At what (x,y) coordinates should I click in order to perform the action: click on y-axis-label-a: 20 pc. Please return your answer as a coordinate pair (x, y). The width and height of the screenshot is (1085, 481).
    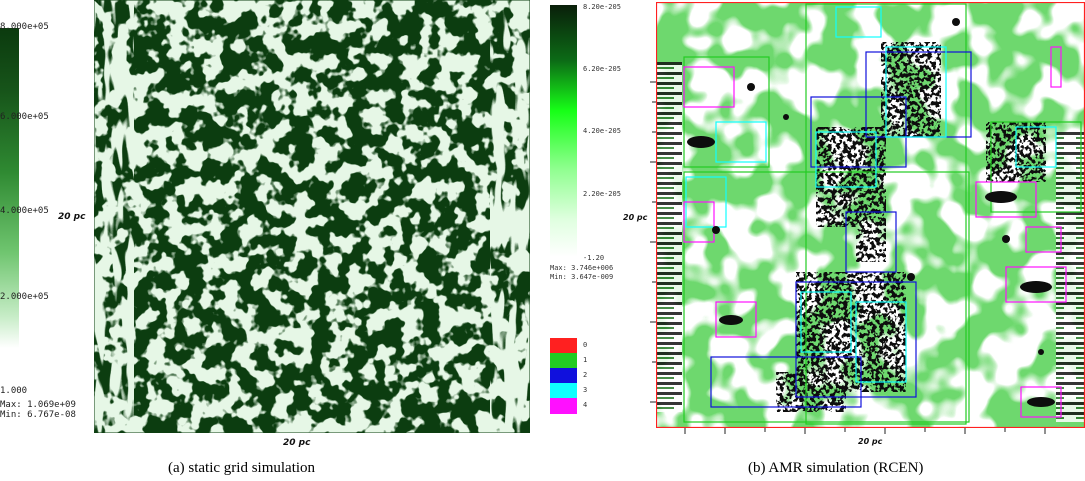
    Looking at the image, I should click on (72, 217).